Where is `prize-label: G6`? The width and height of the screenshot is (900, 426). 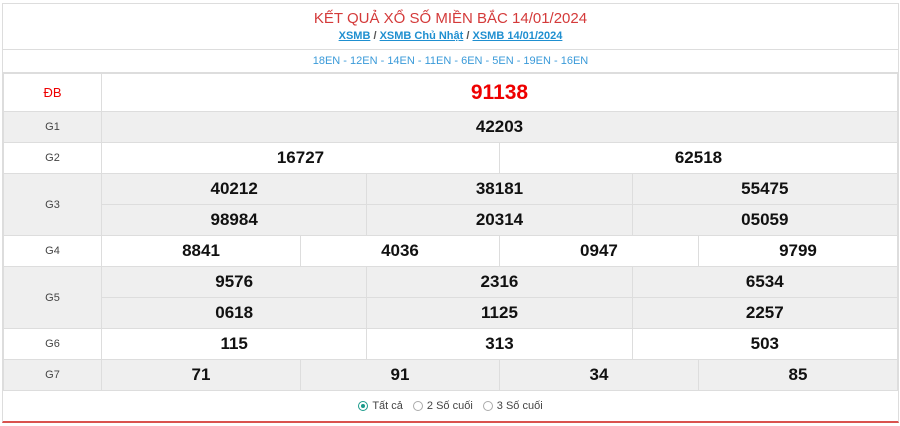 prize-label: G6 is located at coordinates (52, 344).